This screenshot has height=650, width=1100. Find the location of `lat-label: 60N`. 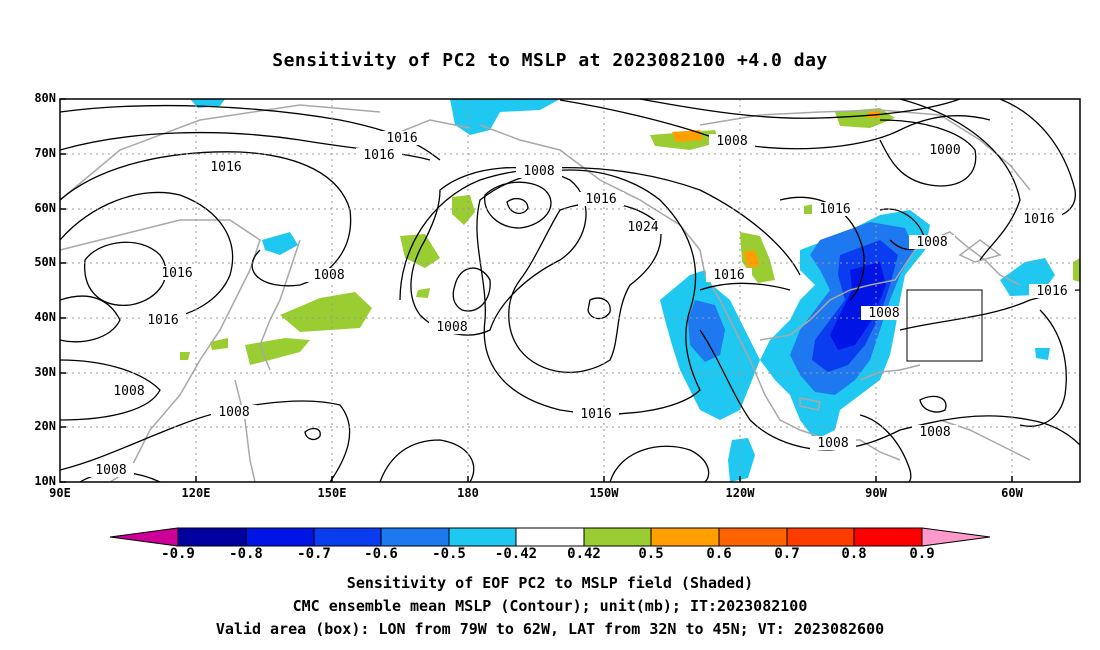

lat-label: 60N is located at coordinates (45, 208).